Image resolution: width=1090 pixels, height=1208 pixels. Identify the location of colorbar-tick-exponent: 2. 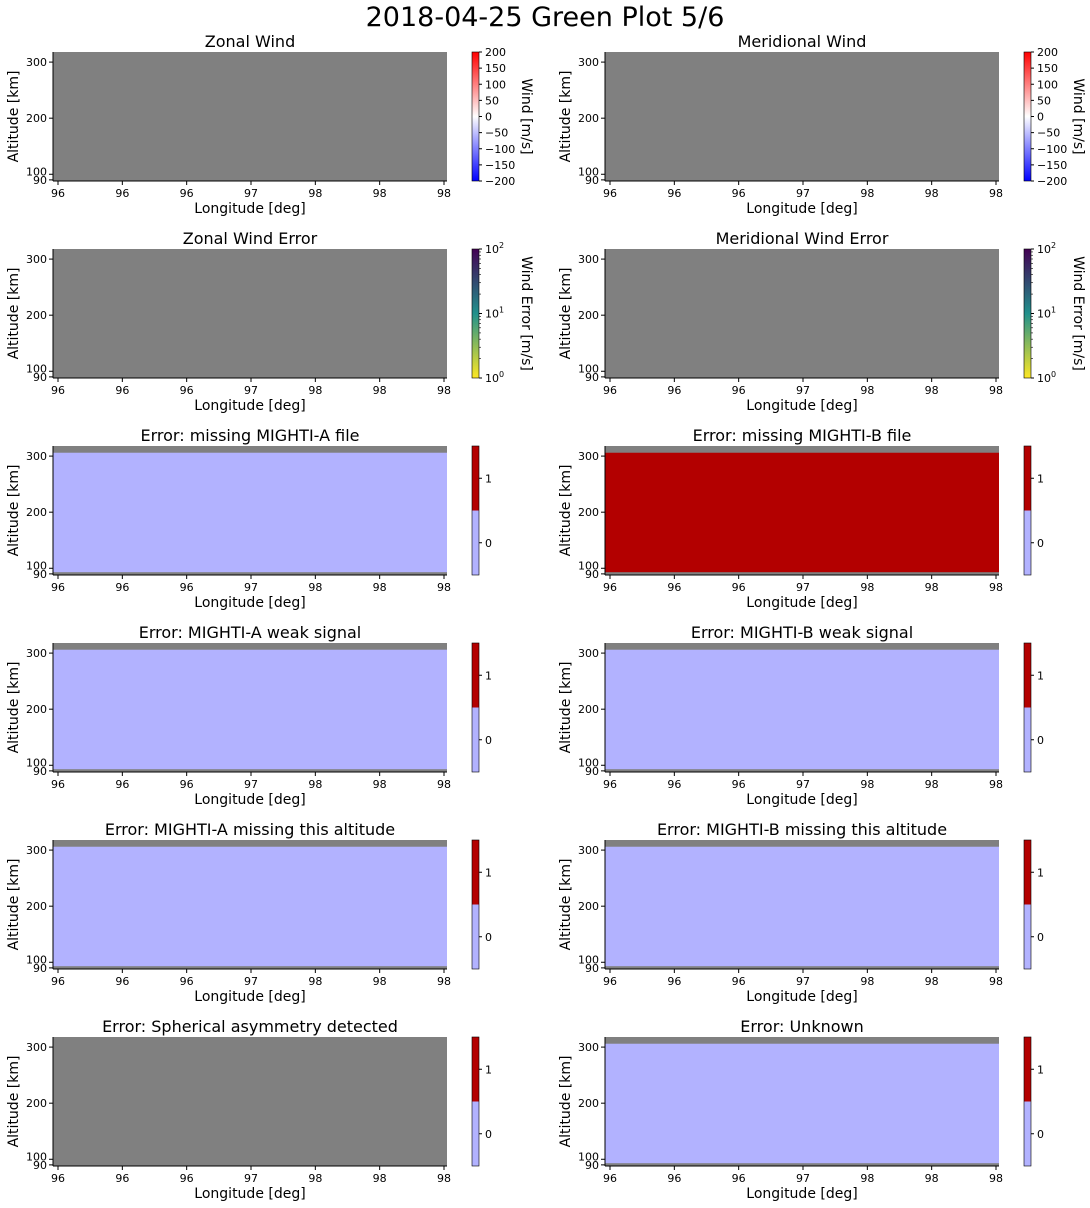
(1053, 245).